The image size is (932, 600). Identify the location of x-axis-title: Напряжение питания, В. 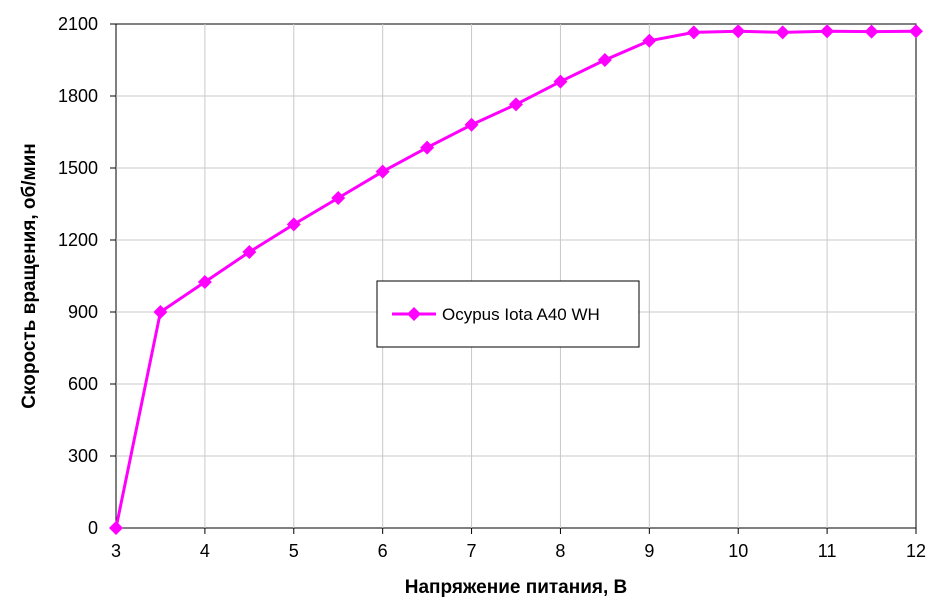
(516, 587).